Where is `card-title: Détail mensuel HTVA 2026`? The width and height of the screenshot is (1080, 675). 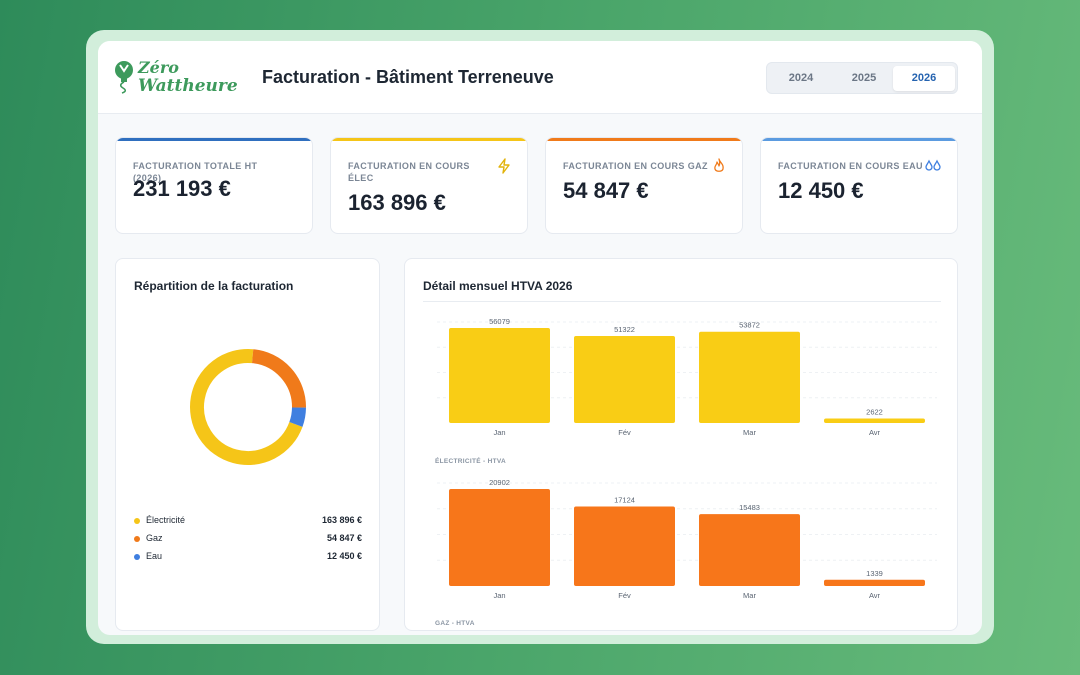 card-title: Détail mensuel HTVA 2026 is located at coordinates (498, 286).